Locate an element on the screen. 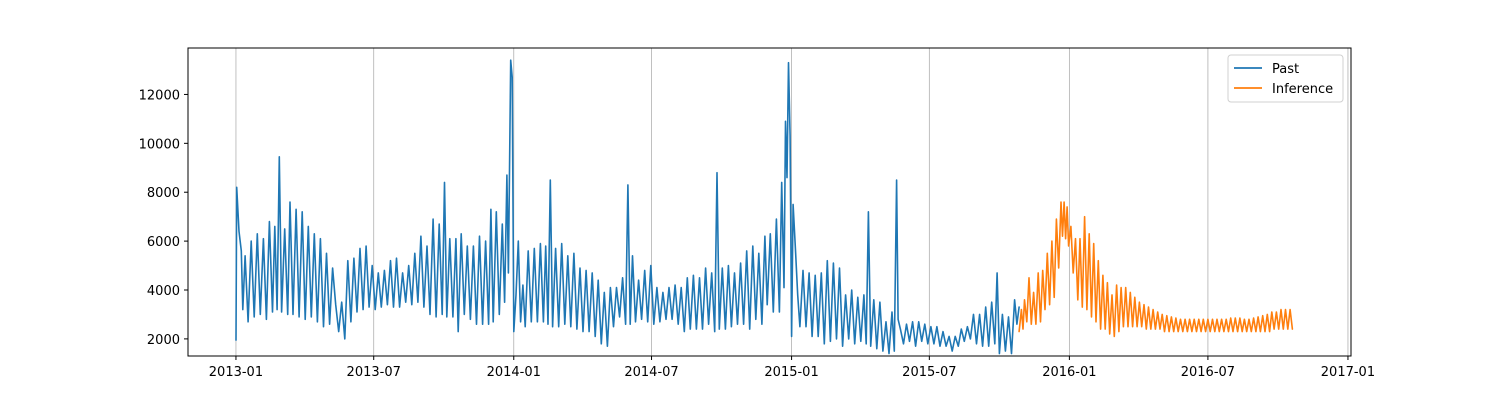 The width and height of the screenshot is (1500, 400). legend-box is located at coordinates (1285, 78).